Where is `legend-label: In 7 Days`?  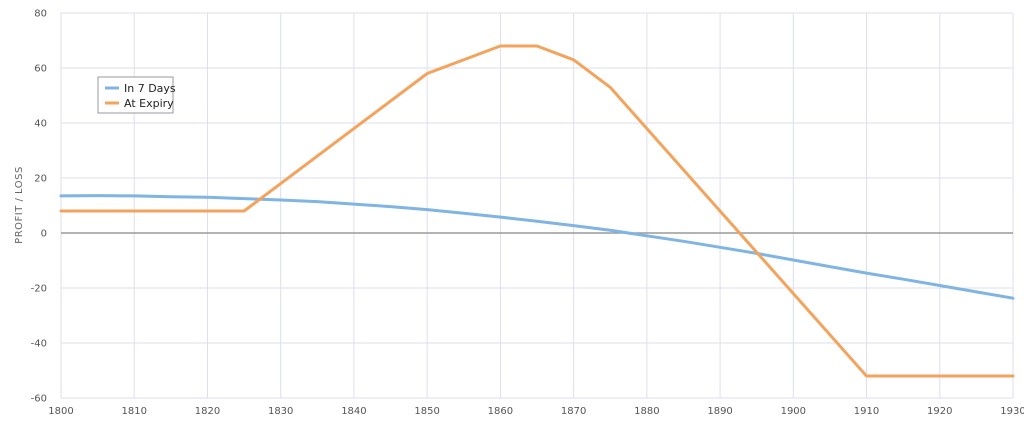 legend-label: In 7 Days is located at coordinates (150, 88).